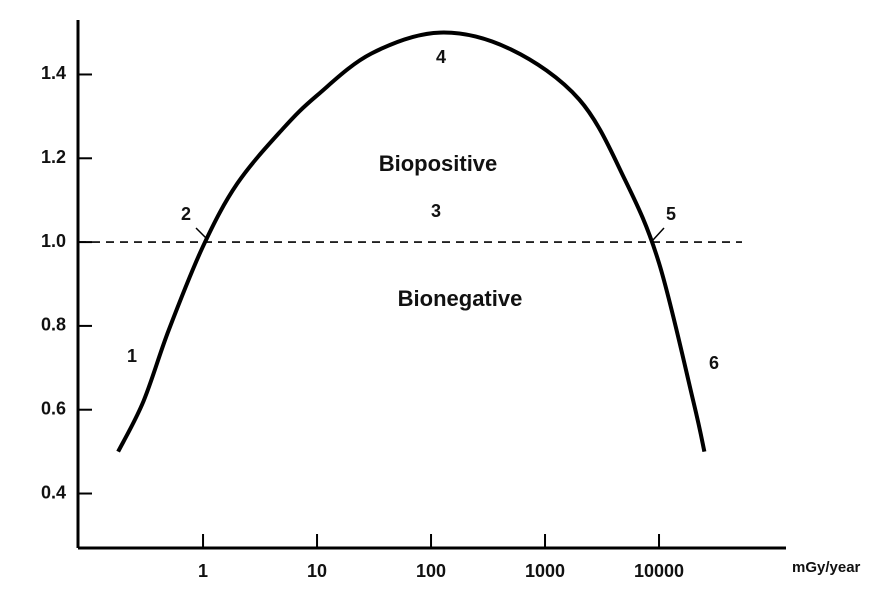 Image resolution: width=876 pixels, height=605 pixels. I want to click on annotation: 5, so click(671, 214).